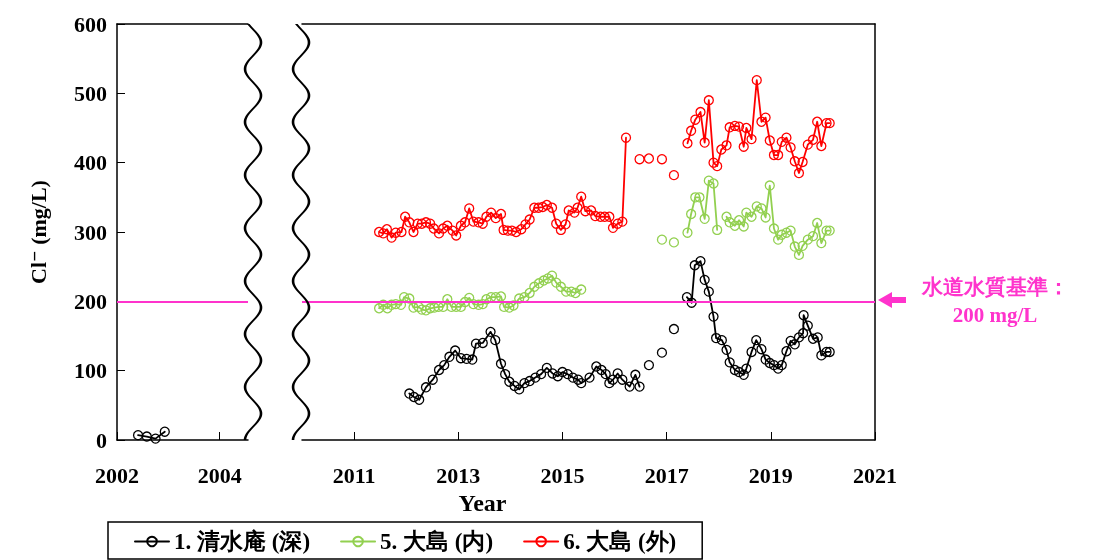 The height and width of the screenshot is (560, 1104). I want to click on y-tick-label: 400, so click(90, 163).